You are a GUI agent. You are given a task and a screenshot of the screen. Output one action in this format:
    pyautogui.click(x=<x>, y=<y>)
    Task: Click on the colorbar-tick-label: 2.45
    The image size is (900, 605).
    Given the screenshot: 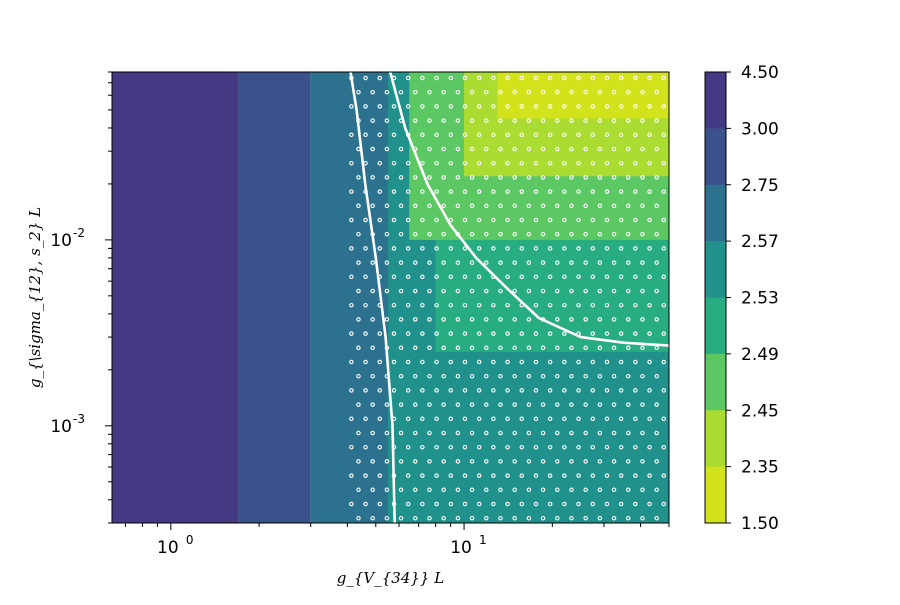 What is the action you would take?
    pyautogui.click(x=760, y=411)
    